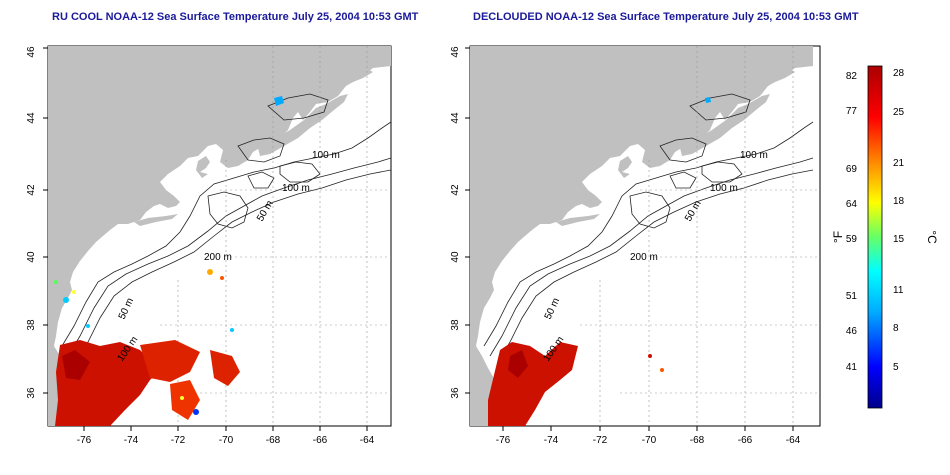 This screenshot has height=475, width=950. What do you see at coordinates (852, 76) in the screenshot?
I see `colorbar-f-tick: 82` at bounding box center [852, 76].